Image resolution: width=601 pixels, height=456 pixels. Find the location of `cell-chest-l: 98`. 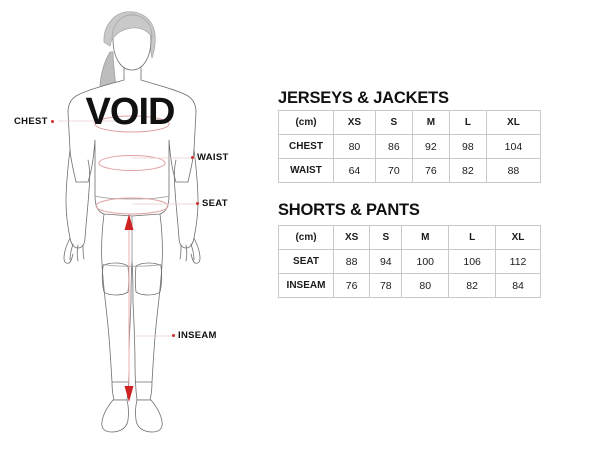

cell-chest-l: 98 is located at coordinates (467, 146).